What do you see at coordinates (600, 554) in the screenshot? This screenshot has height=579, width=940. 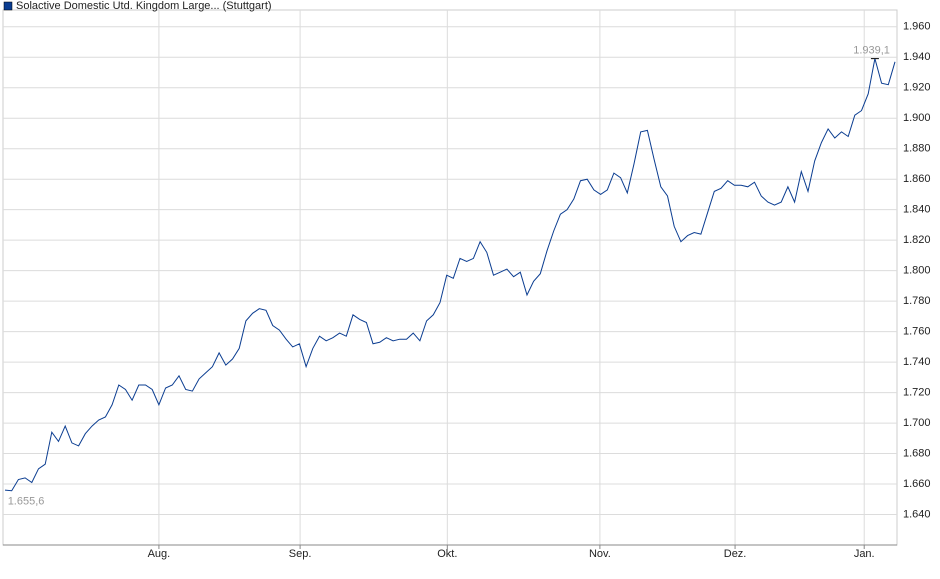 I see `x-tick-label: Nov.` at bounding box center [600, 554].